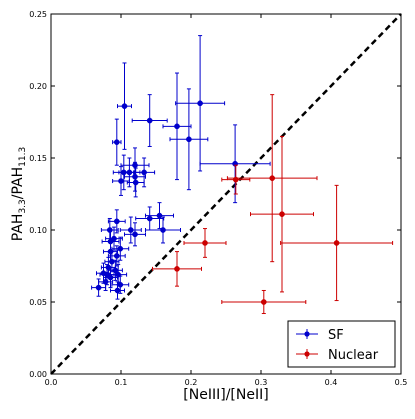 Image resolution: width=415 pixels, height=419 pixels. I want to click on y-tick-label: 0.00, so click(38, 374).